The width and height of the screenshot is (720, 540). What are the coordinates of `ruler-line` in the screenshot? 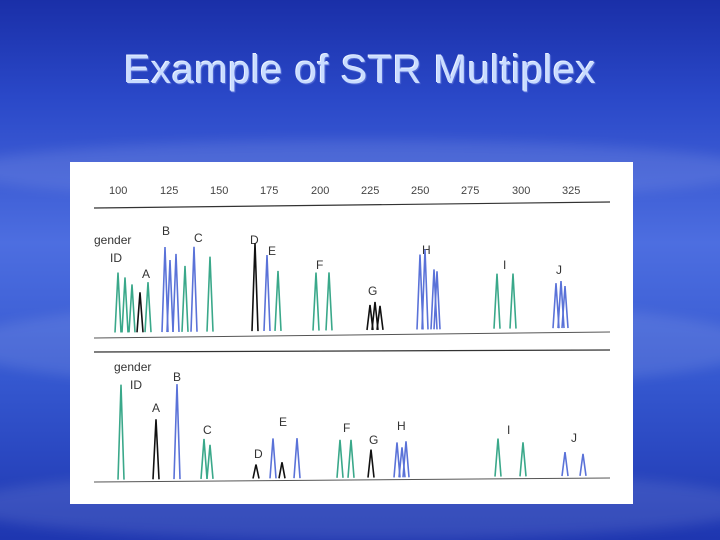 It's located at (352, 205).